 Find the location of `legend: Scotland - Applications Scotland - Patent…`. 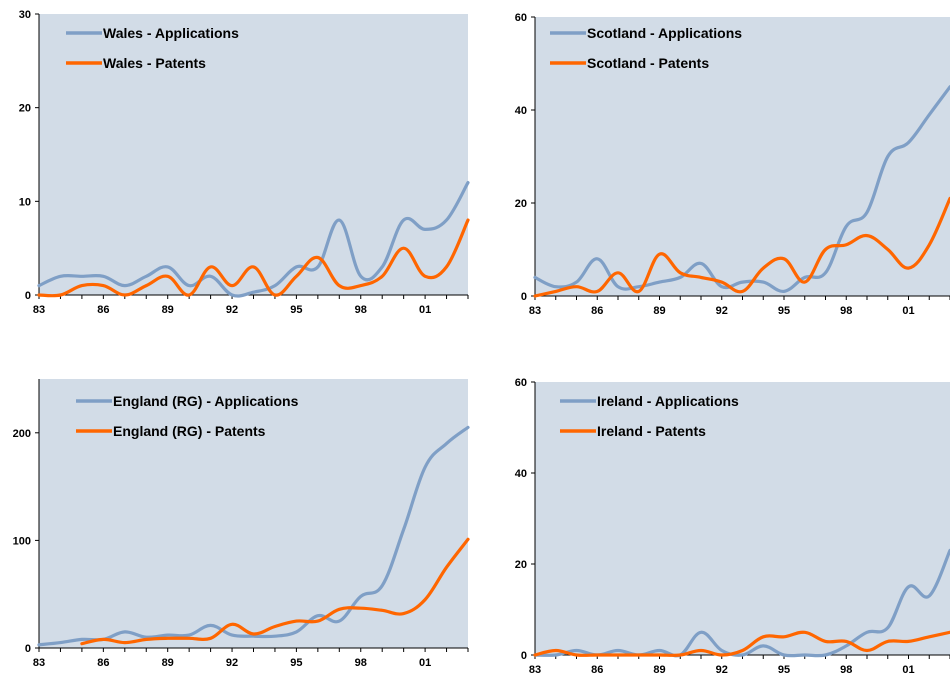

legend: Scotland - Applications Scotland - Patent… is located at coordinates (646, 48).